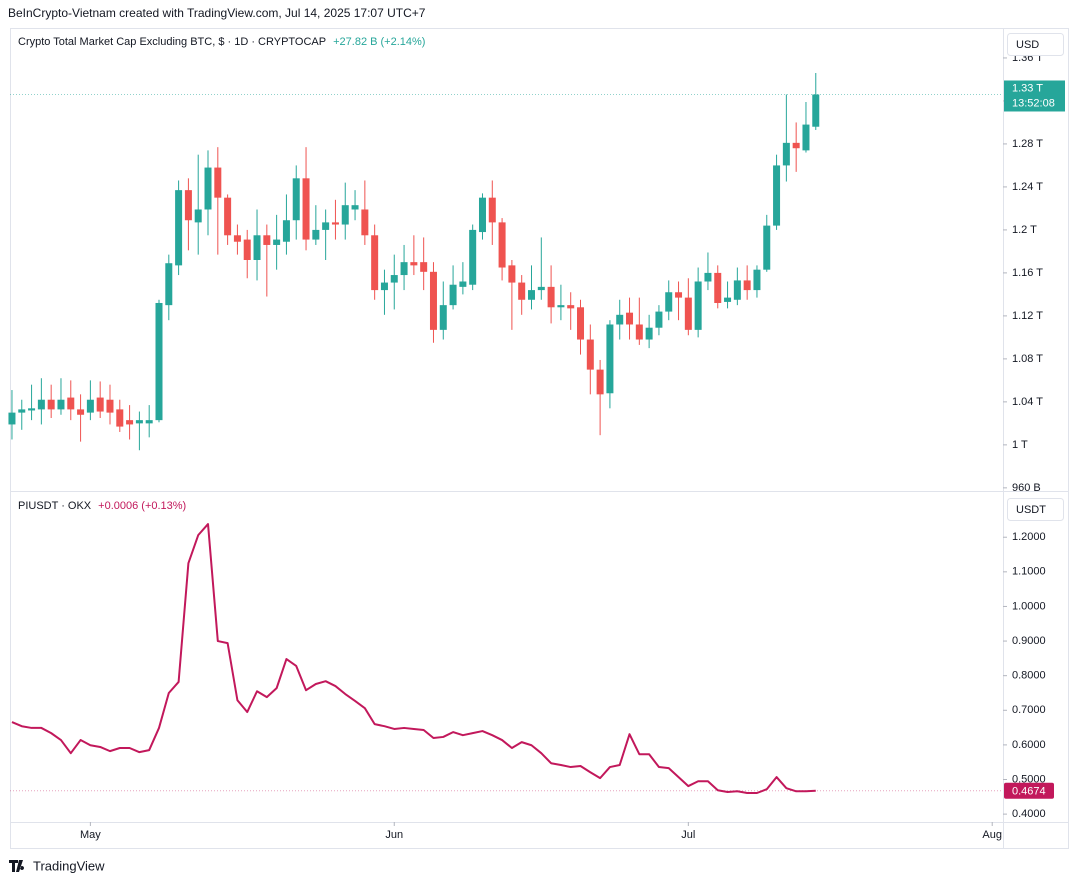 This screenshot has height=885, width=1079. Describe the element at coordinates (1027, 316) in the screenshot. I see `y-tick-label: 1.12 T` at that location.